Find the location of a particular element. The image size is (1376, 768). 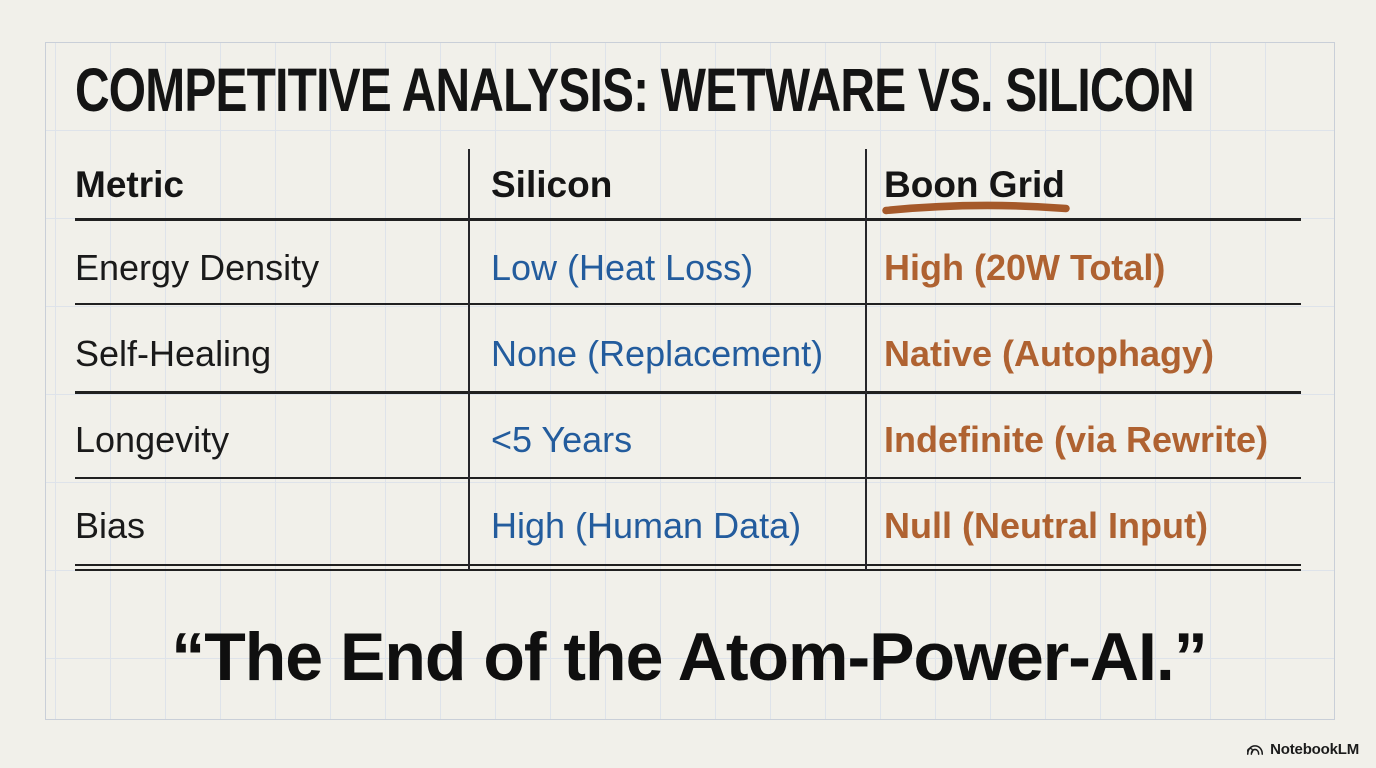

header-divider-line is located at coordinates (688, 219).